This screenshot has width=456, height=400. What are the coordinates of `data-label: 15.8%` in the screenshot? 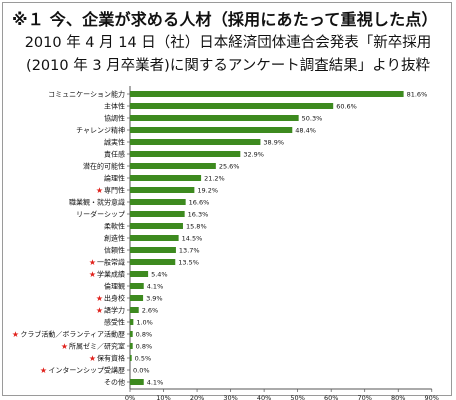 It's located at (196, 227).